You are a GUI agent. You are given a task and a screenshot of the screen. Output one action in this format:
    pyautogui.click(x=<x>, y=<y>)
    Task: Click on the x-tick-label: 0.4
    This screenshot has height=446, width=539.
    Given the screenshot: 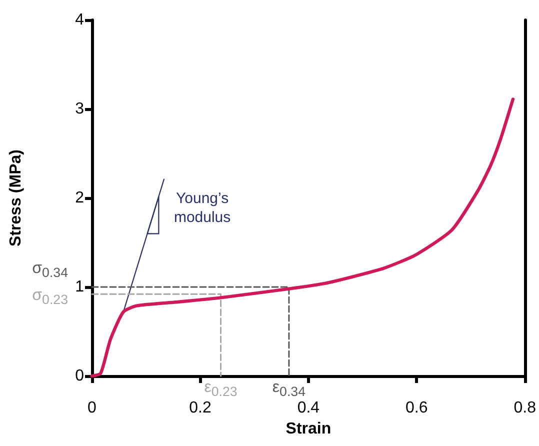 What is the action you would take?
    pyautogui.click(x=308, y=408)
    